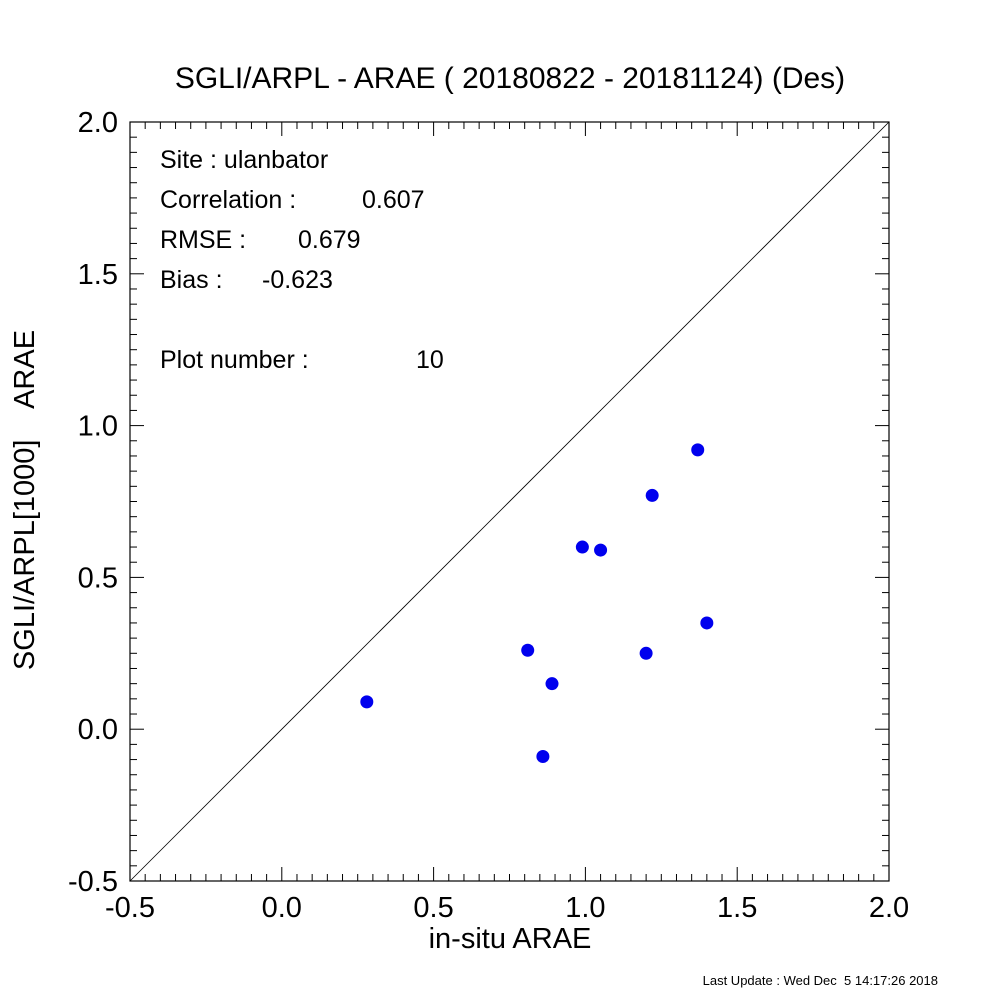 This screenshot has width=1000, height=1000. I want to click on data-points, so click(537, 603).